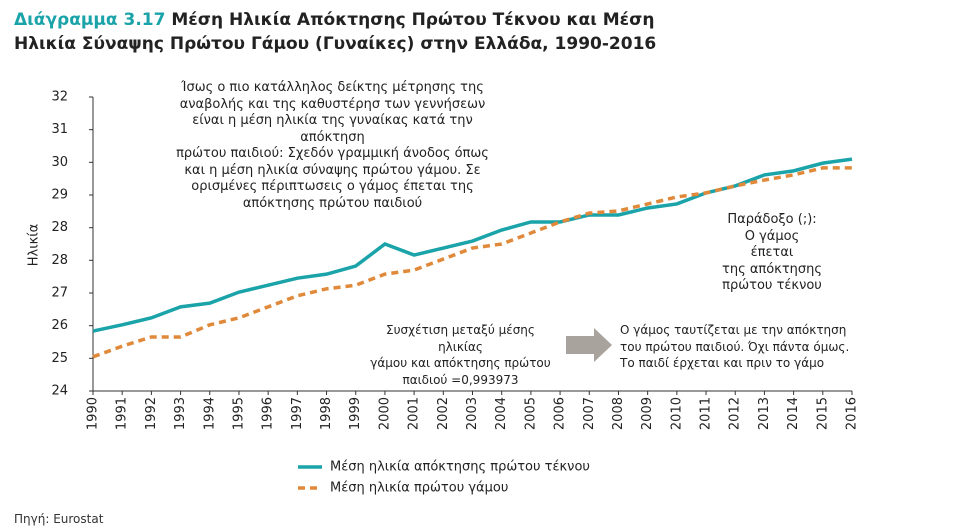 This screenshot has width=960, height=532. What do you see at coordinates (460, 379) in the screenshot?
I see `annotation-line: παιδιού =0,993973` at bounding box center [460, 379].